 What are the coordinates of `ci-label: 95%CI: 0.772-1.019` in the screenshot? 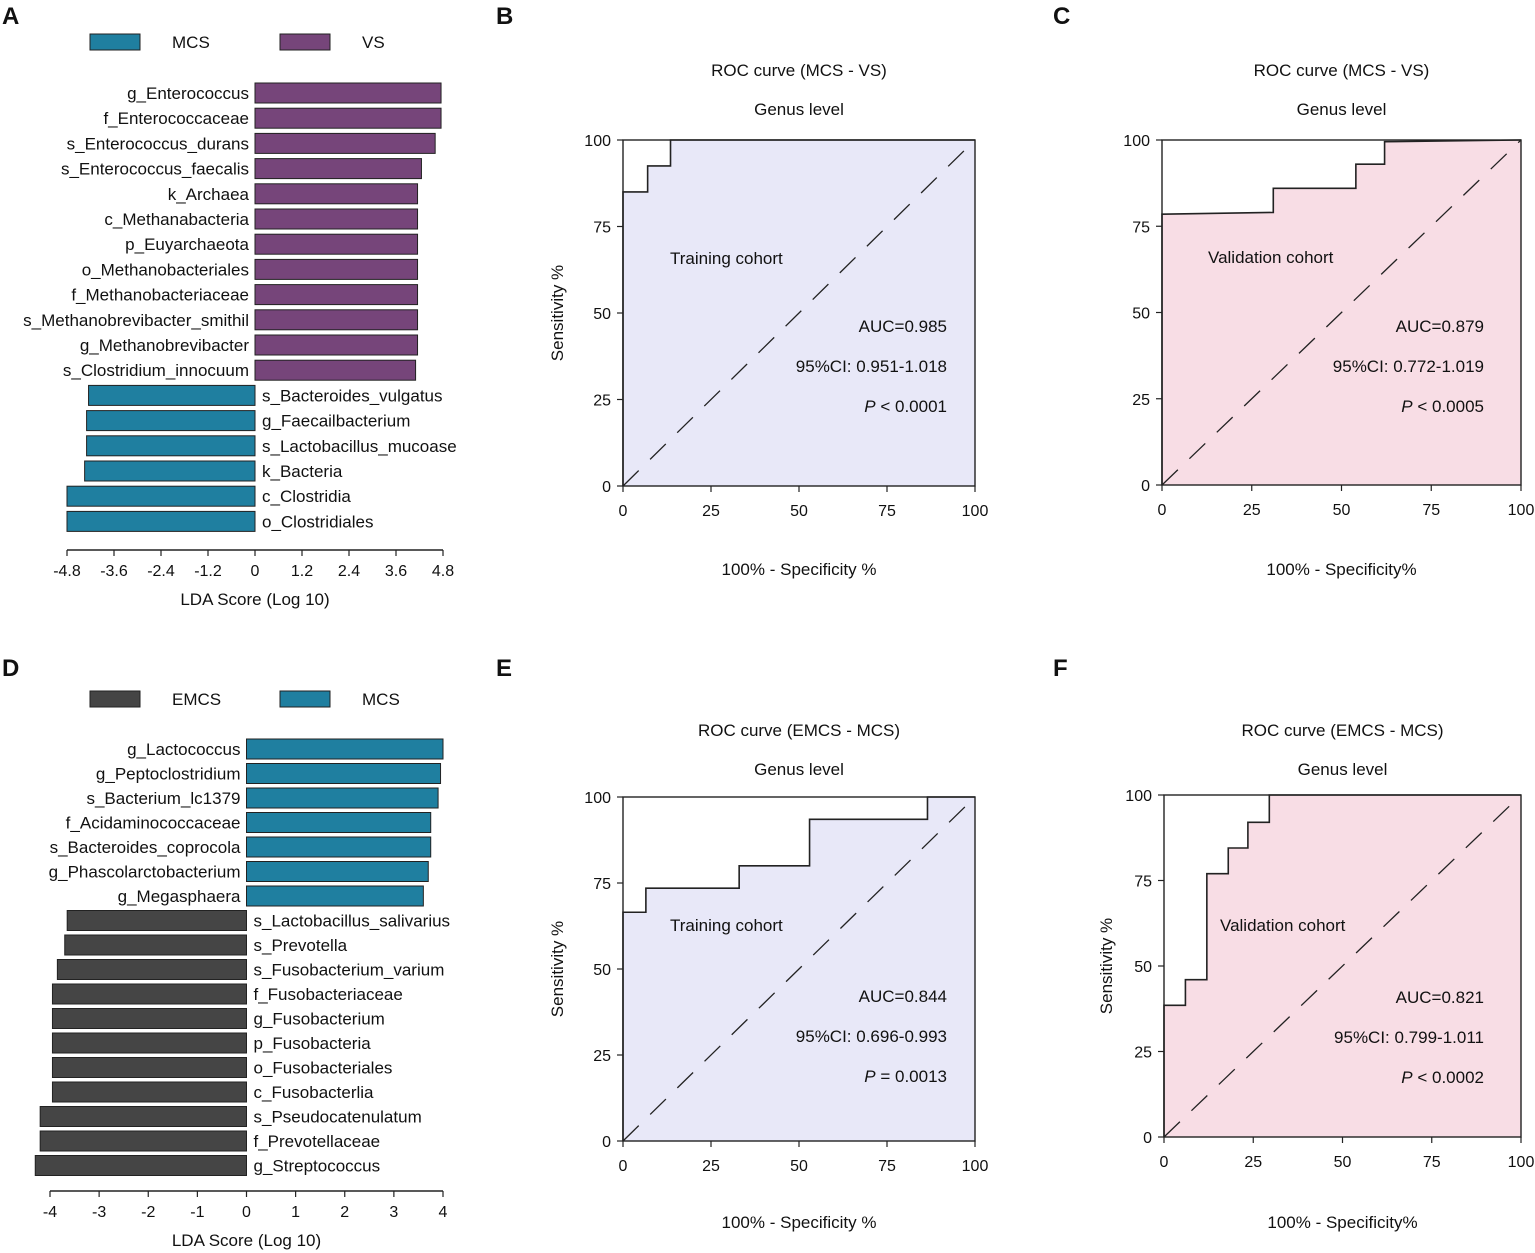 It's located at (1408, 366).